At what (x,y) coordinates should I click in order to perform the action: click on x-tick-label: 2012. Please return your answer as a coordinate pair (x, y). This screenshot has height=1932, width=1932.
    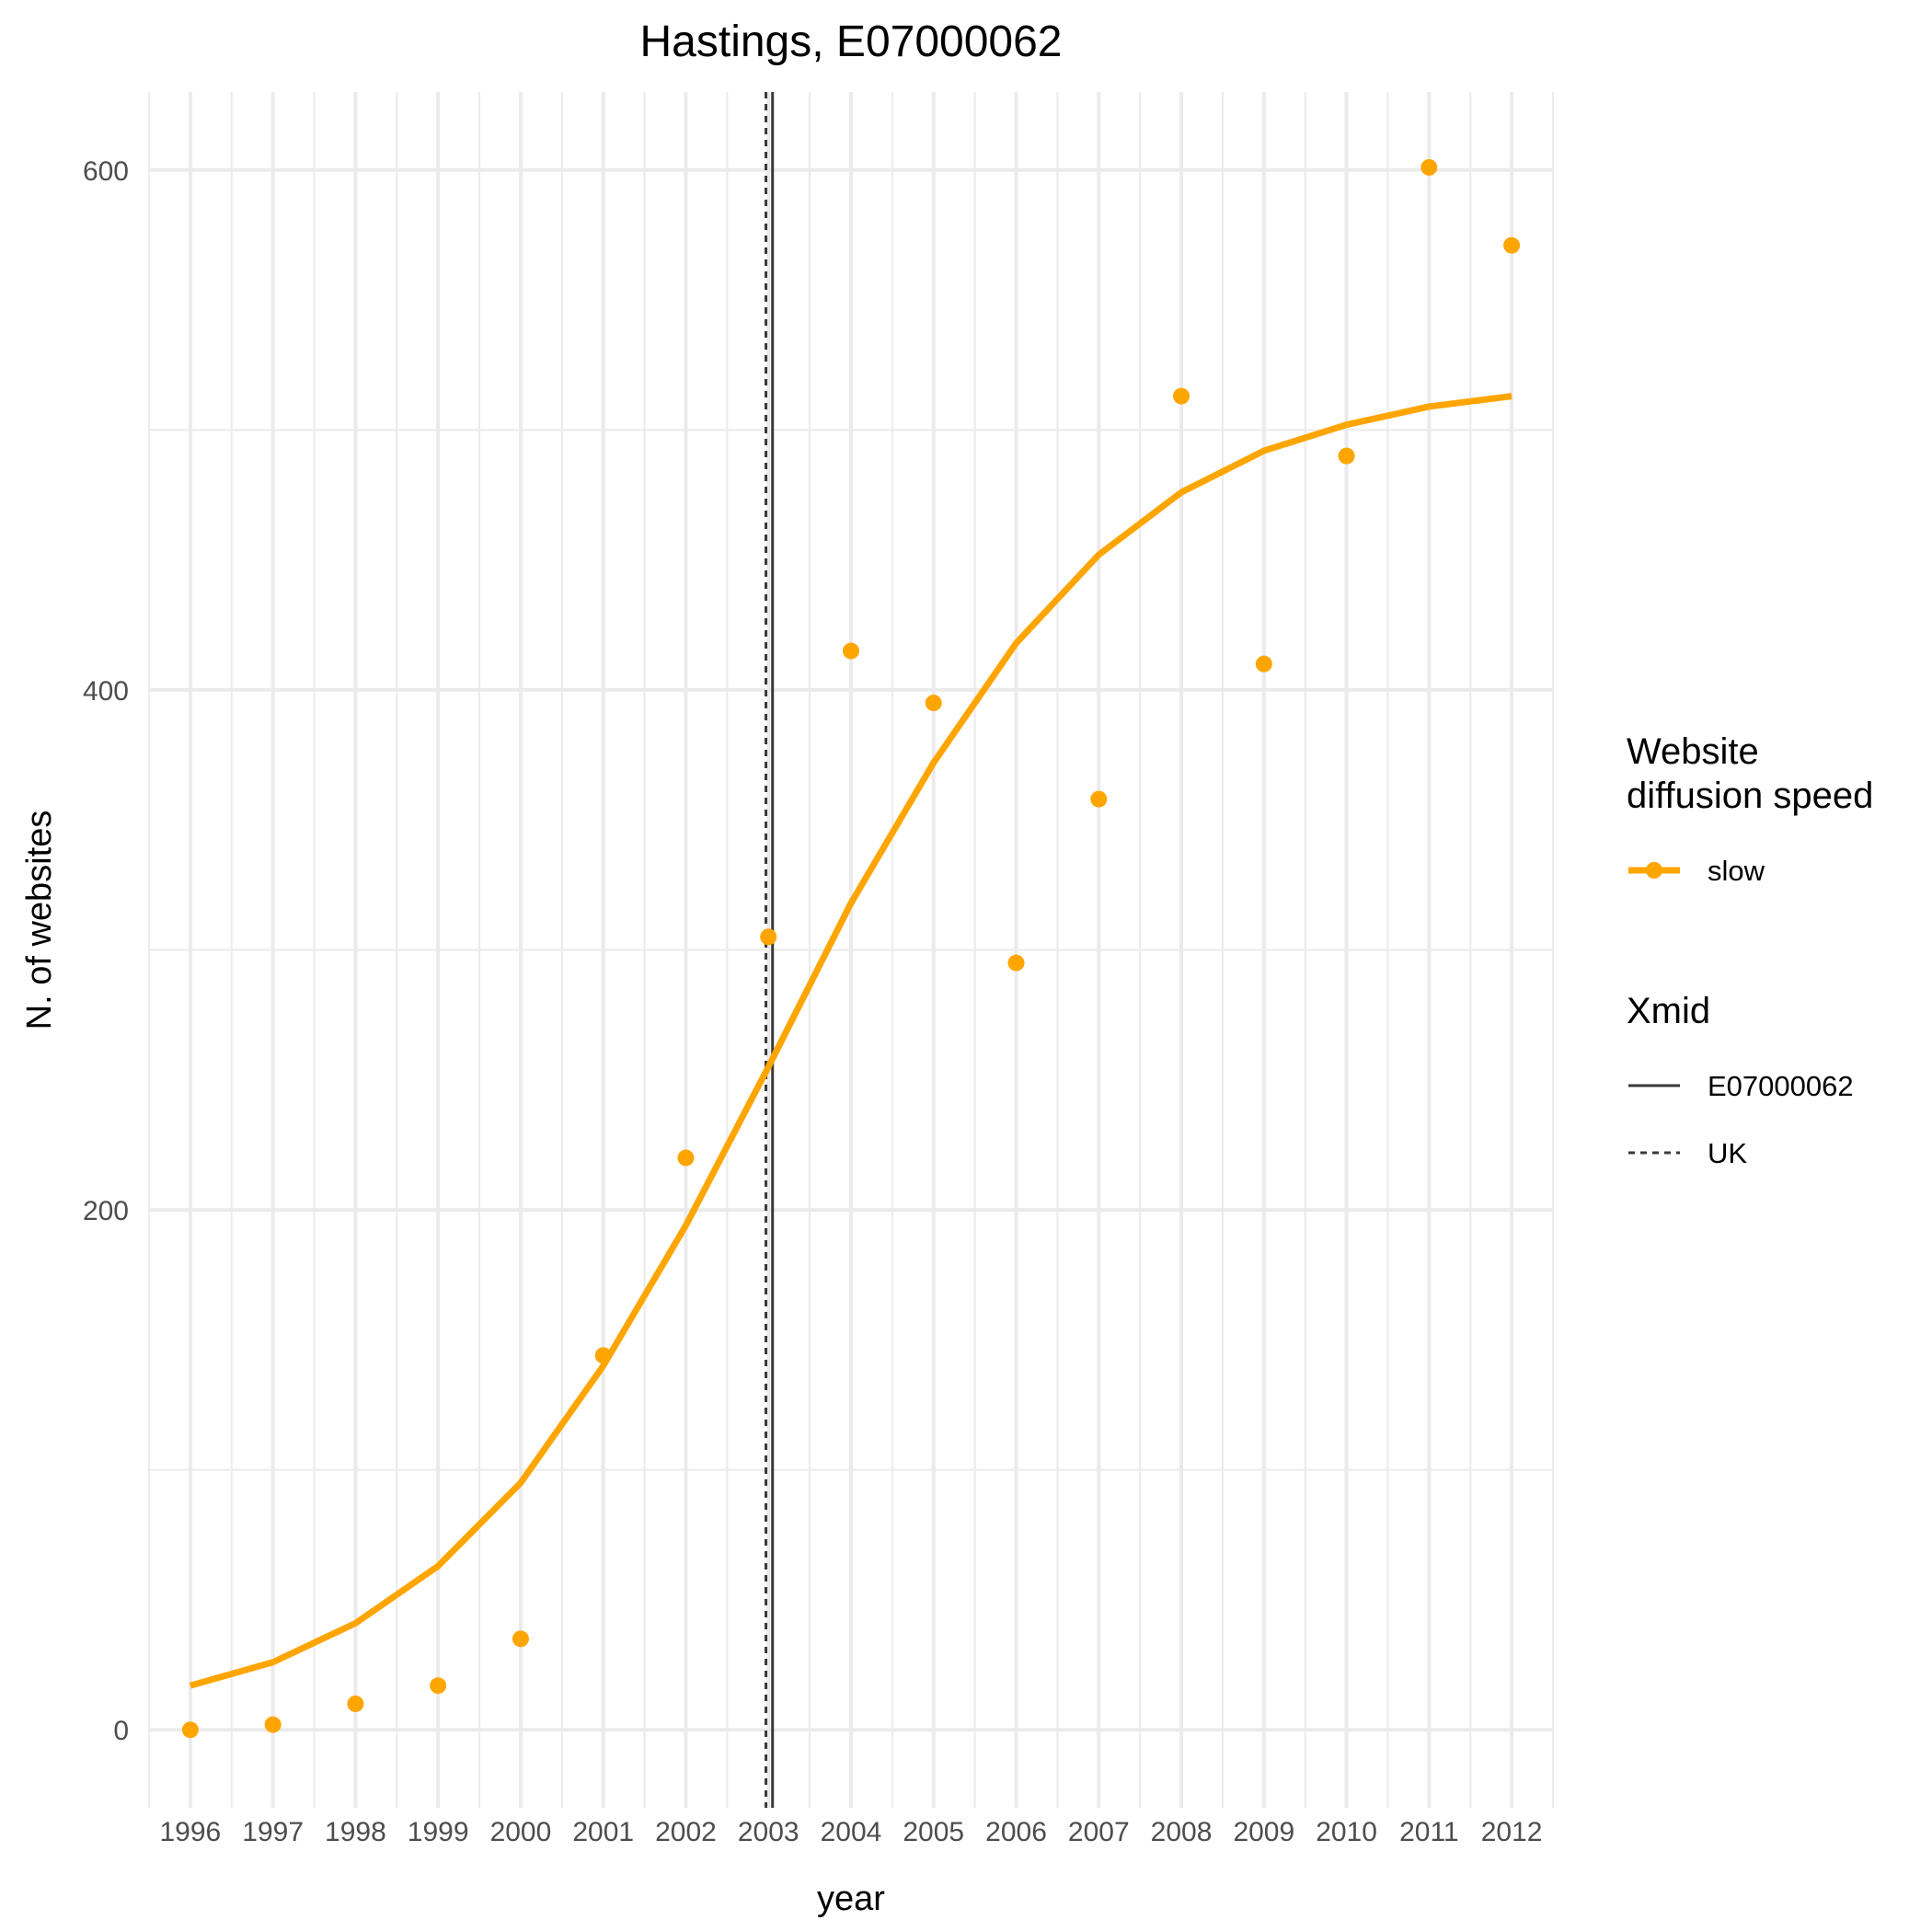
    Looking at the image, I should click on (1512, 1832).